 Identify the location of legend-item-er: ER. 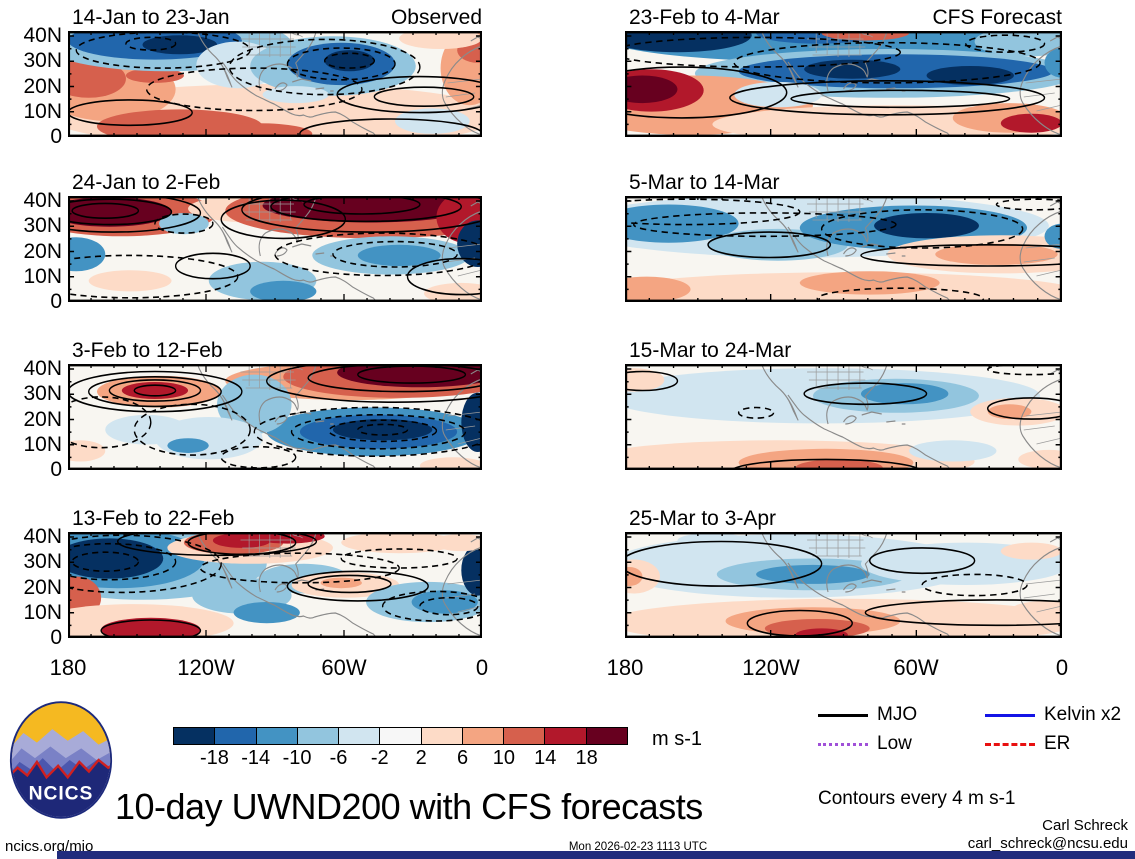
(1053, 743).